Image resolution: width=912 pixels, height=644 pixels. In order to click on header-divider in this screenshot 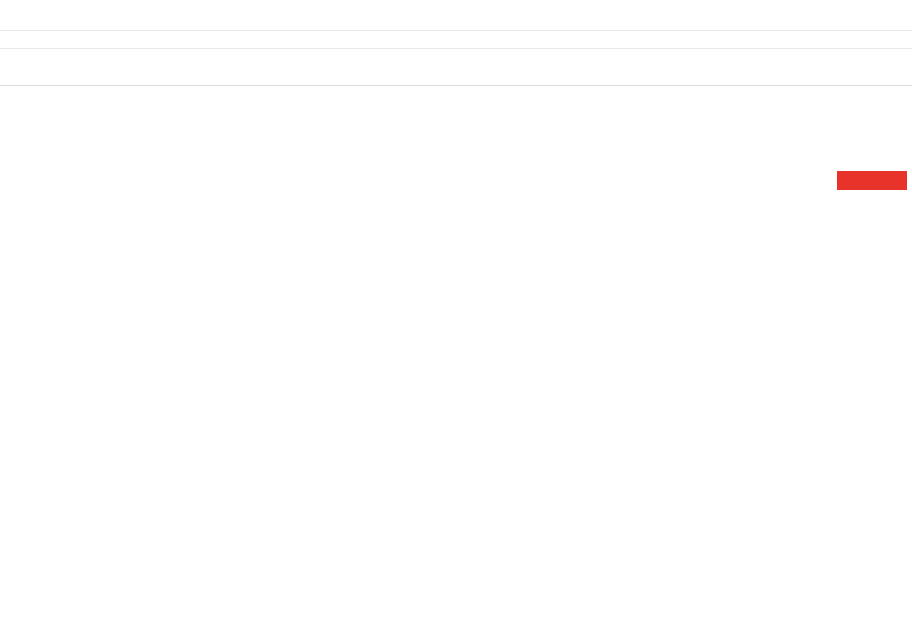, I will do `click(456, 30)`.